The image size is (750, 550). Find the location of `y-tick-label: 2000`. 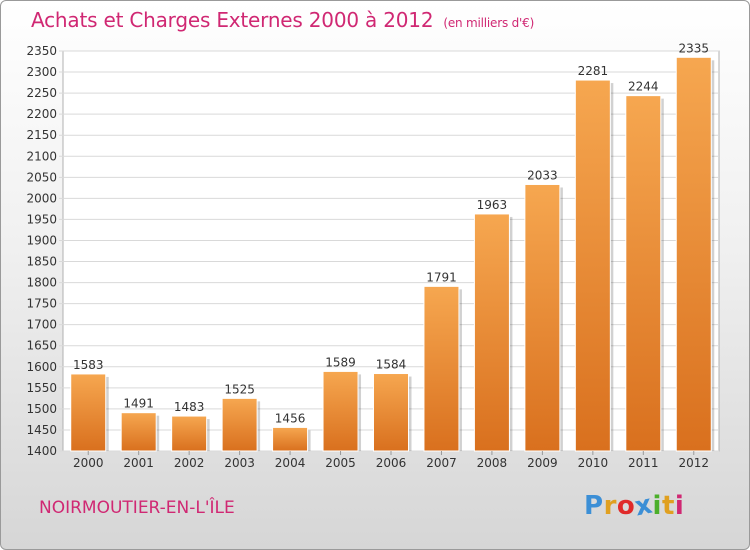

y-tick-label: 2000 is located at coordinates (41, 198).